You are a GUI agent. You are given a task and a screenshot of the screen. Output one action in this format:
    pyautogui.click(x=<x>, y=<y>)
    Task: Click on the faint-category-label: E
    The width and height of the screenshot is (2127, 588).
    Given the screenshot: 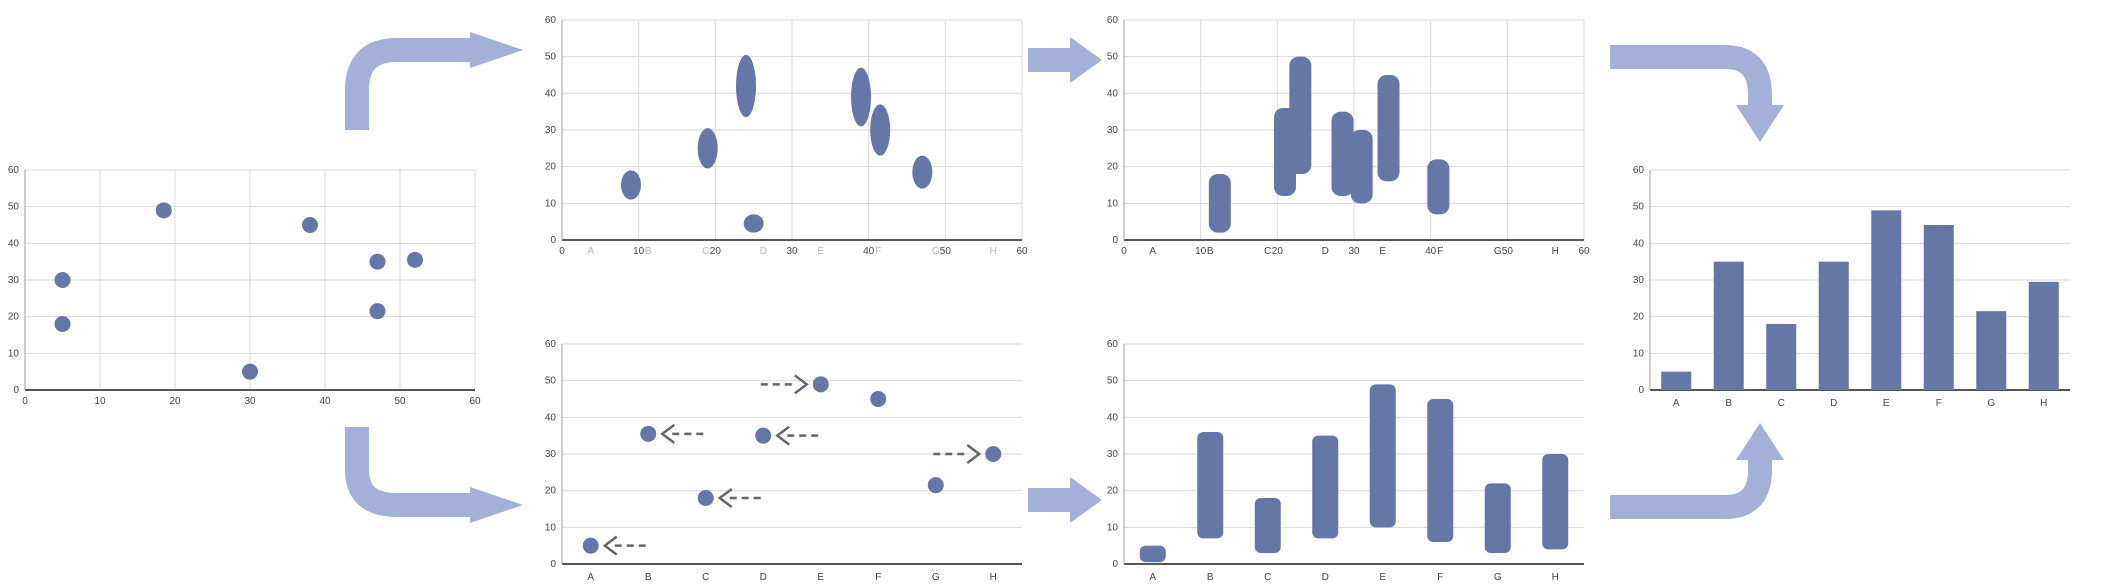 What is the action you would take?
    pyautogui.click(x=820, y=251)
    